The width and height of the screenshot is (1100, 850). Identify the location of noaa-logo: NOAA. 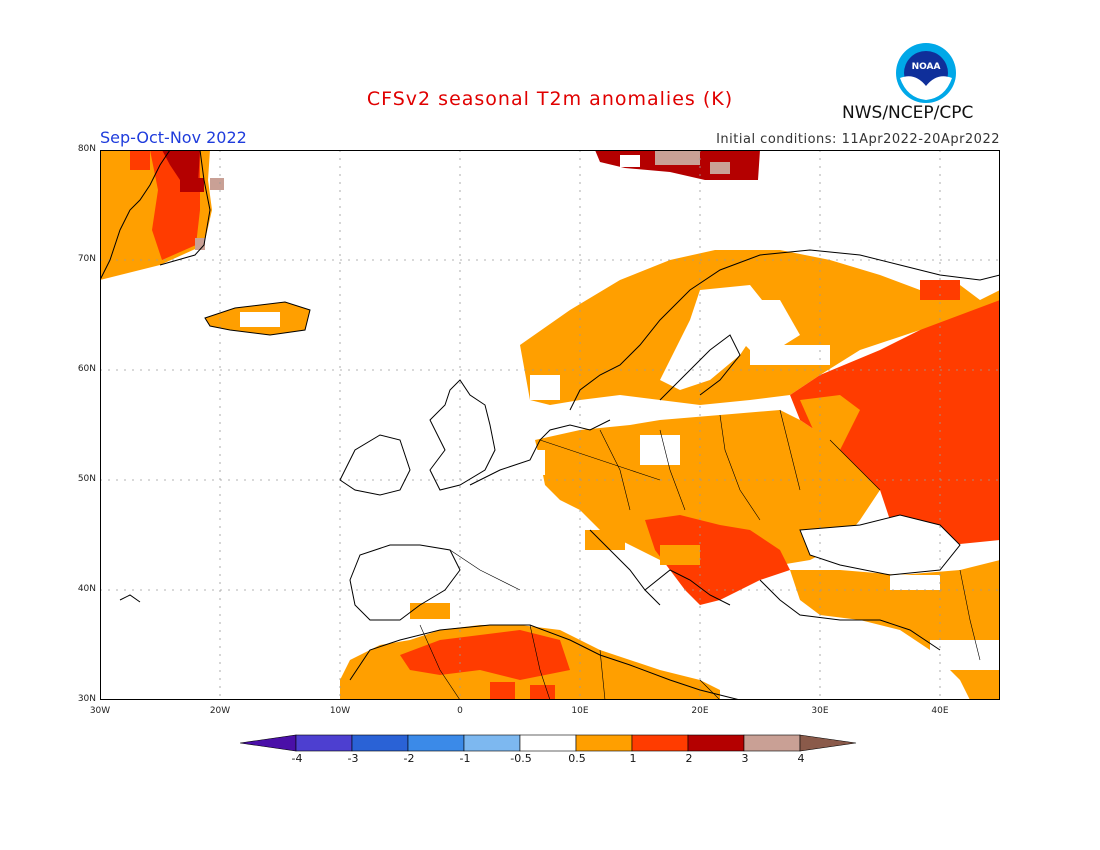
(926, 73).